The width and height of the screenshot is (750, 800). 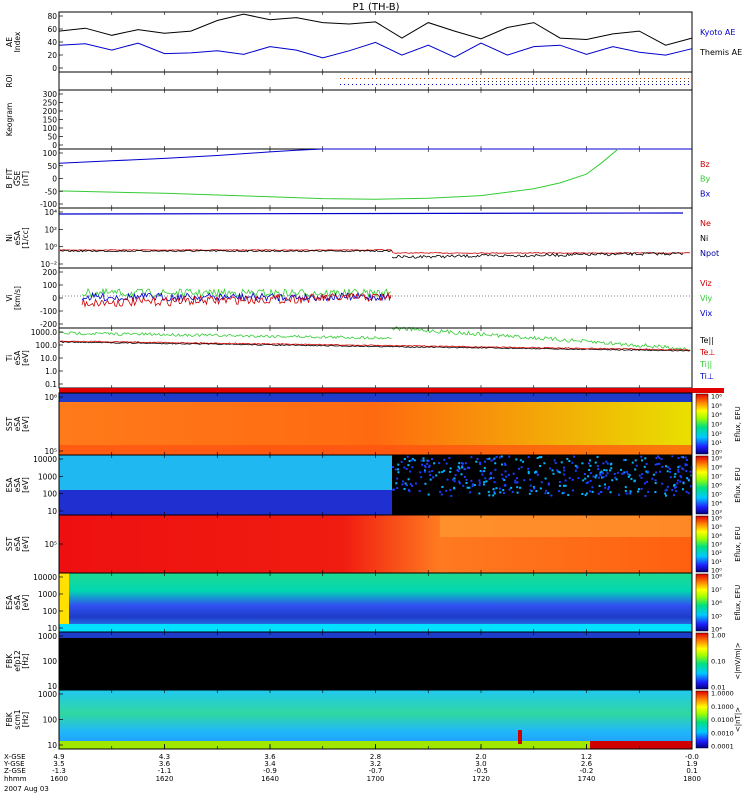 What do you see at coordinates (47, 476) in the screenshot?
I see `y-tick-label-esa-e: 1000` at bounding box center [47, 476].